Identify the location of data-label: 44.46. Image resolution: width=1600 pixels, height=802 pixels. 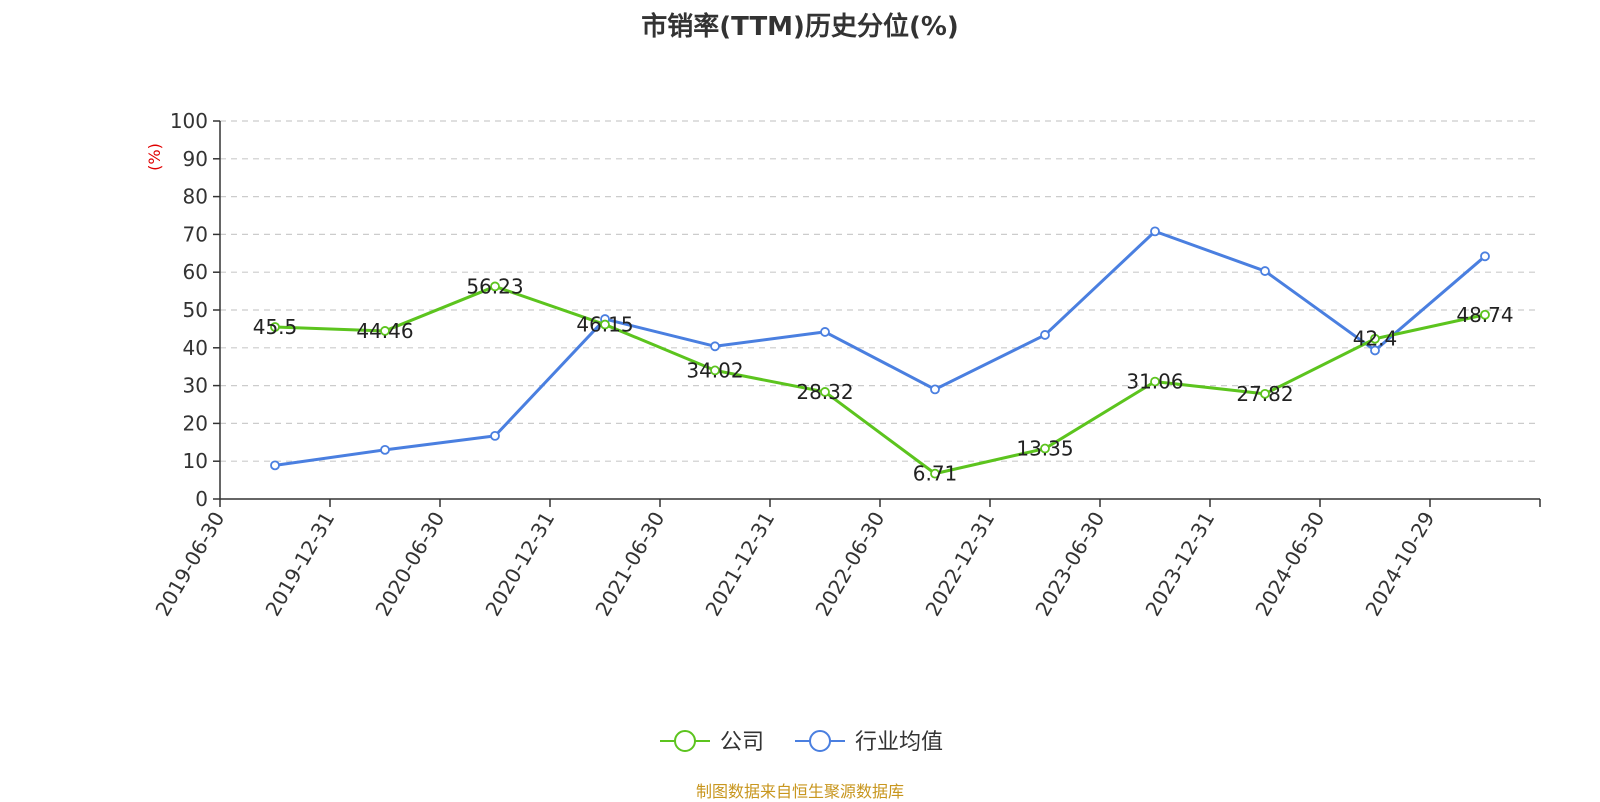
(384, 331).